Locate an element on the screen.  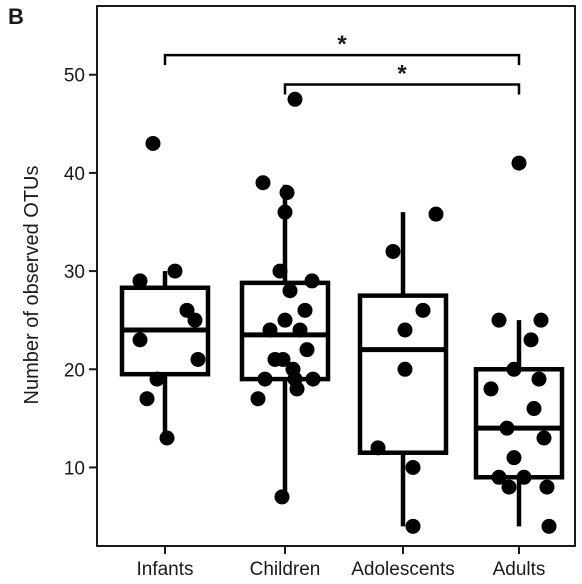
y-tick-label: 10 is located at coordinates (74, 468).